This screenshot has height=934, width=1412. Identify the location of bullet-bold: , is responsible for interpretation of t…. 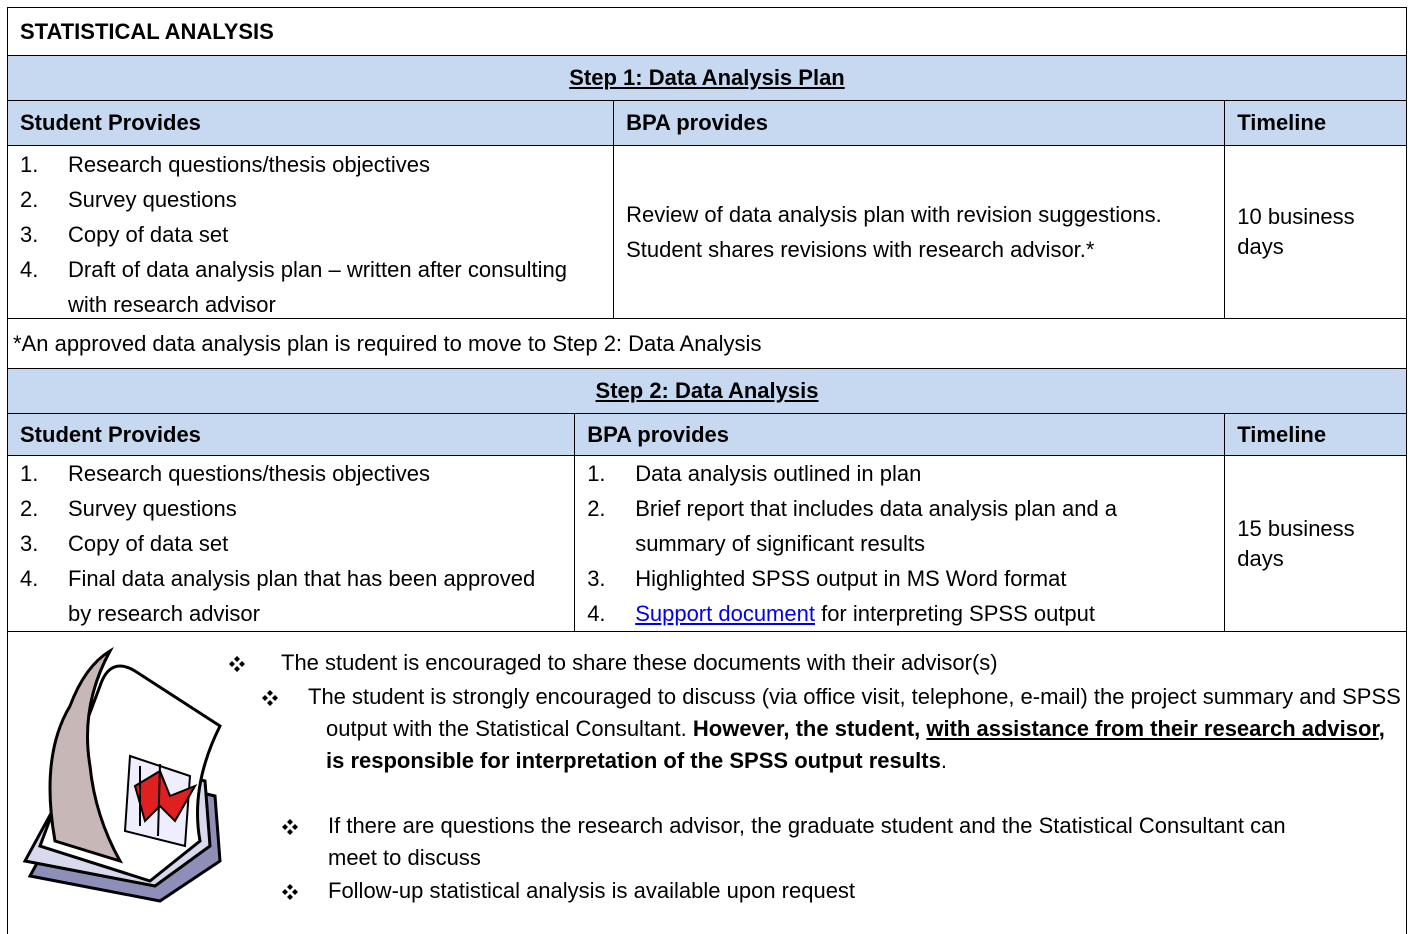
(855, 744).